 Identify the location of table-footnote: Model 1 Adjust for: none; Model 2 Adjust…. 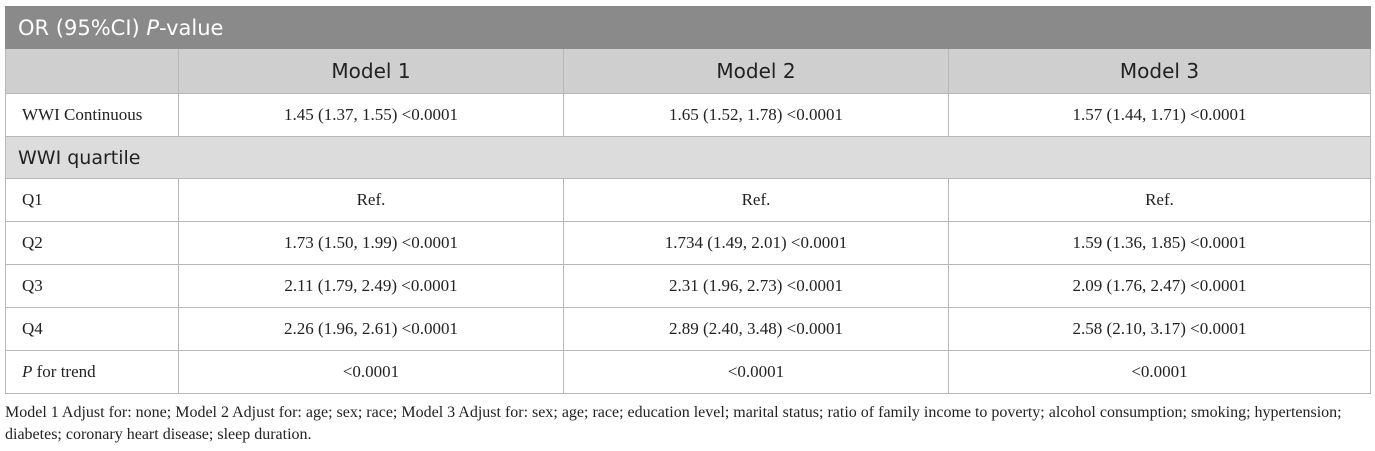
(673, 423).